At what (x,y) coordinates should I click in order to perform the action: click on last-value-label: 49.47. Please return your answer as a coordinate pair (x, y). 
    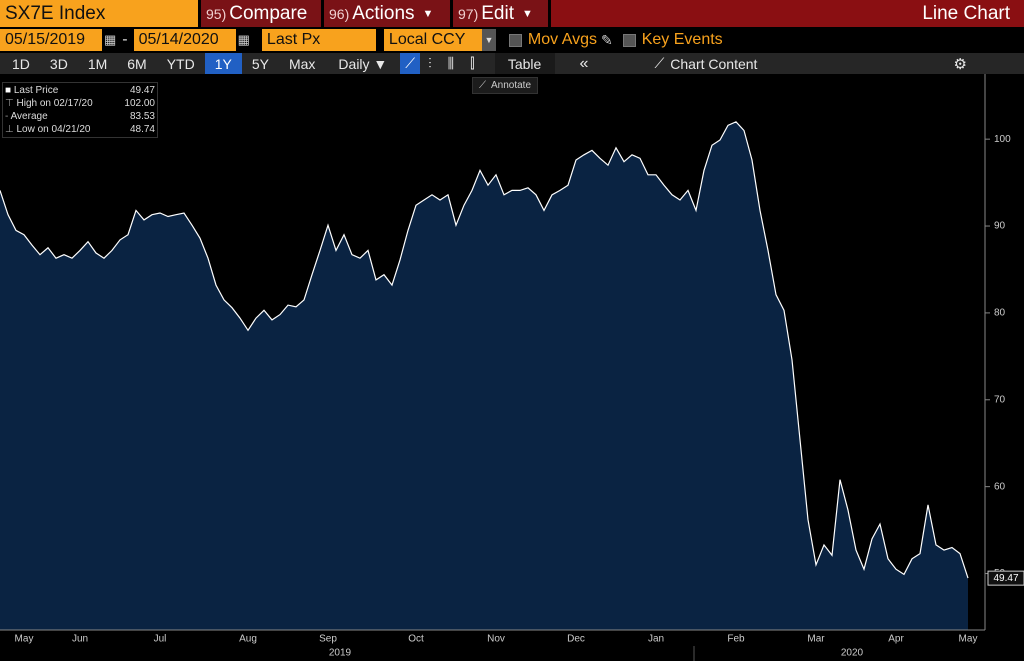
    Looking at the image, I should click on (1005, 578).